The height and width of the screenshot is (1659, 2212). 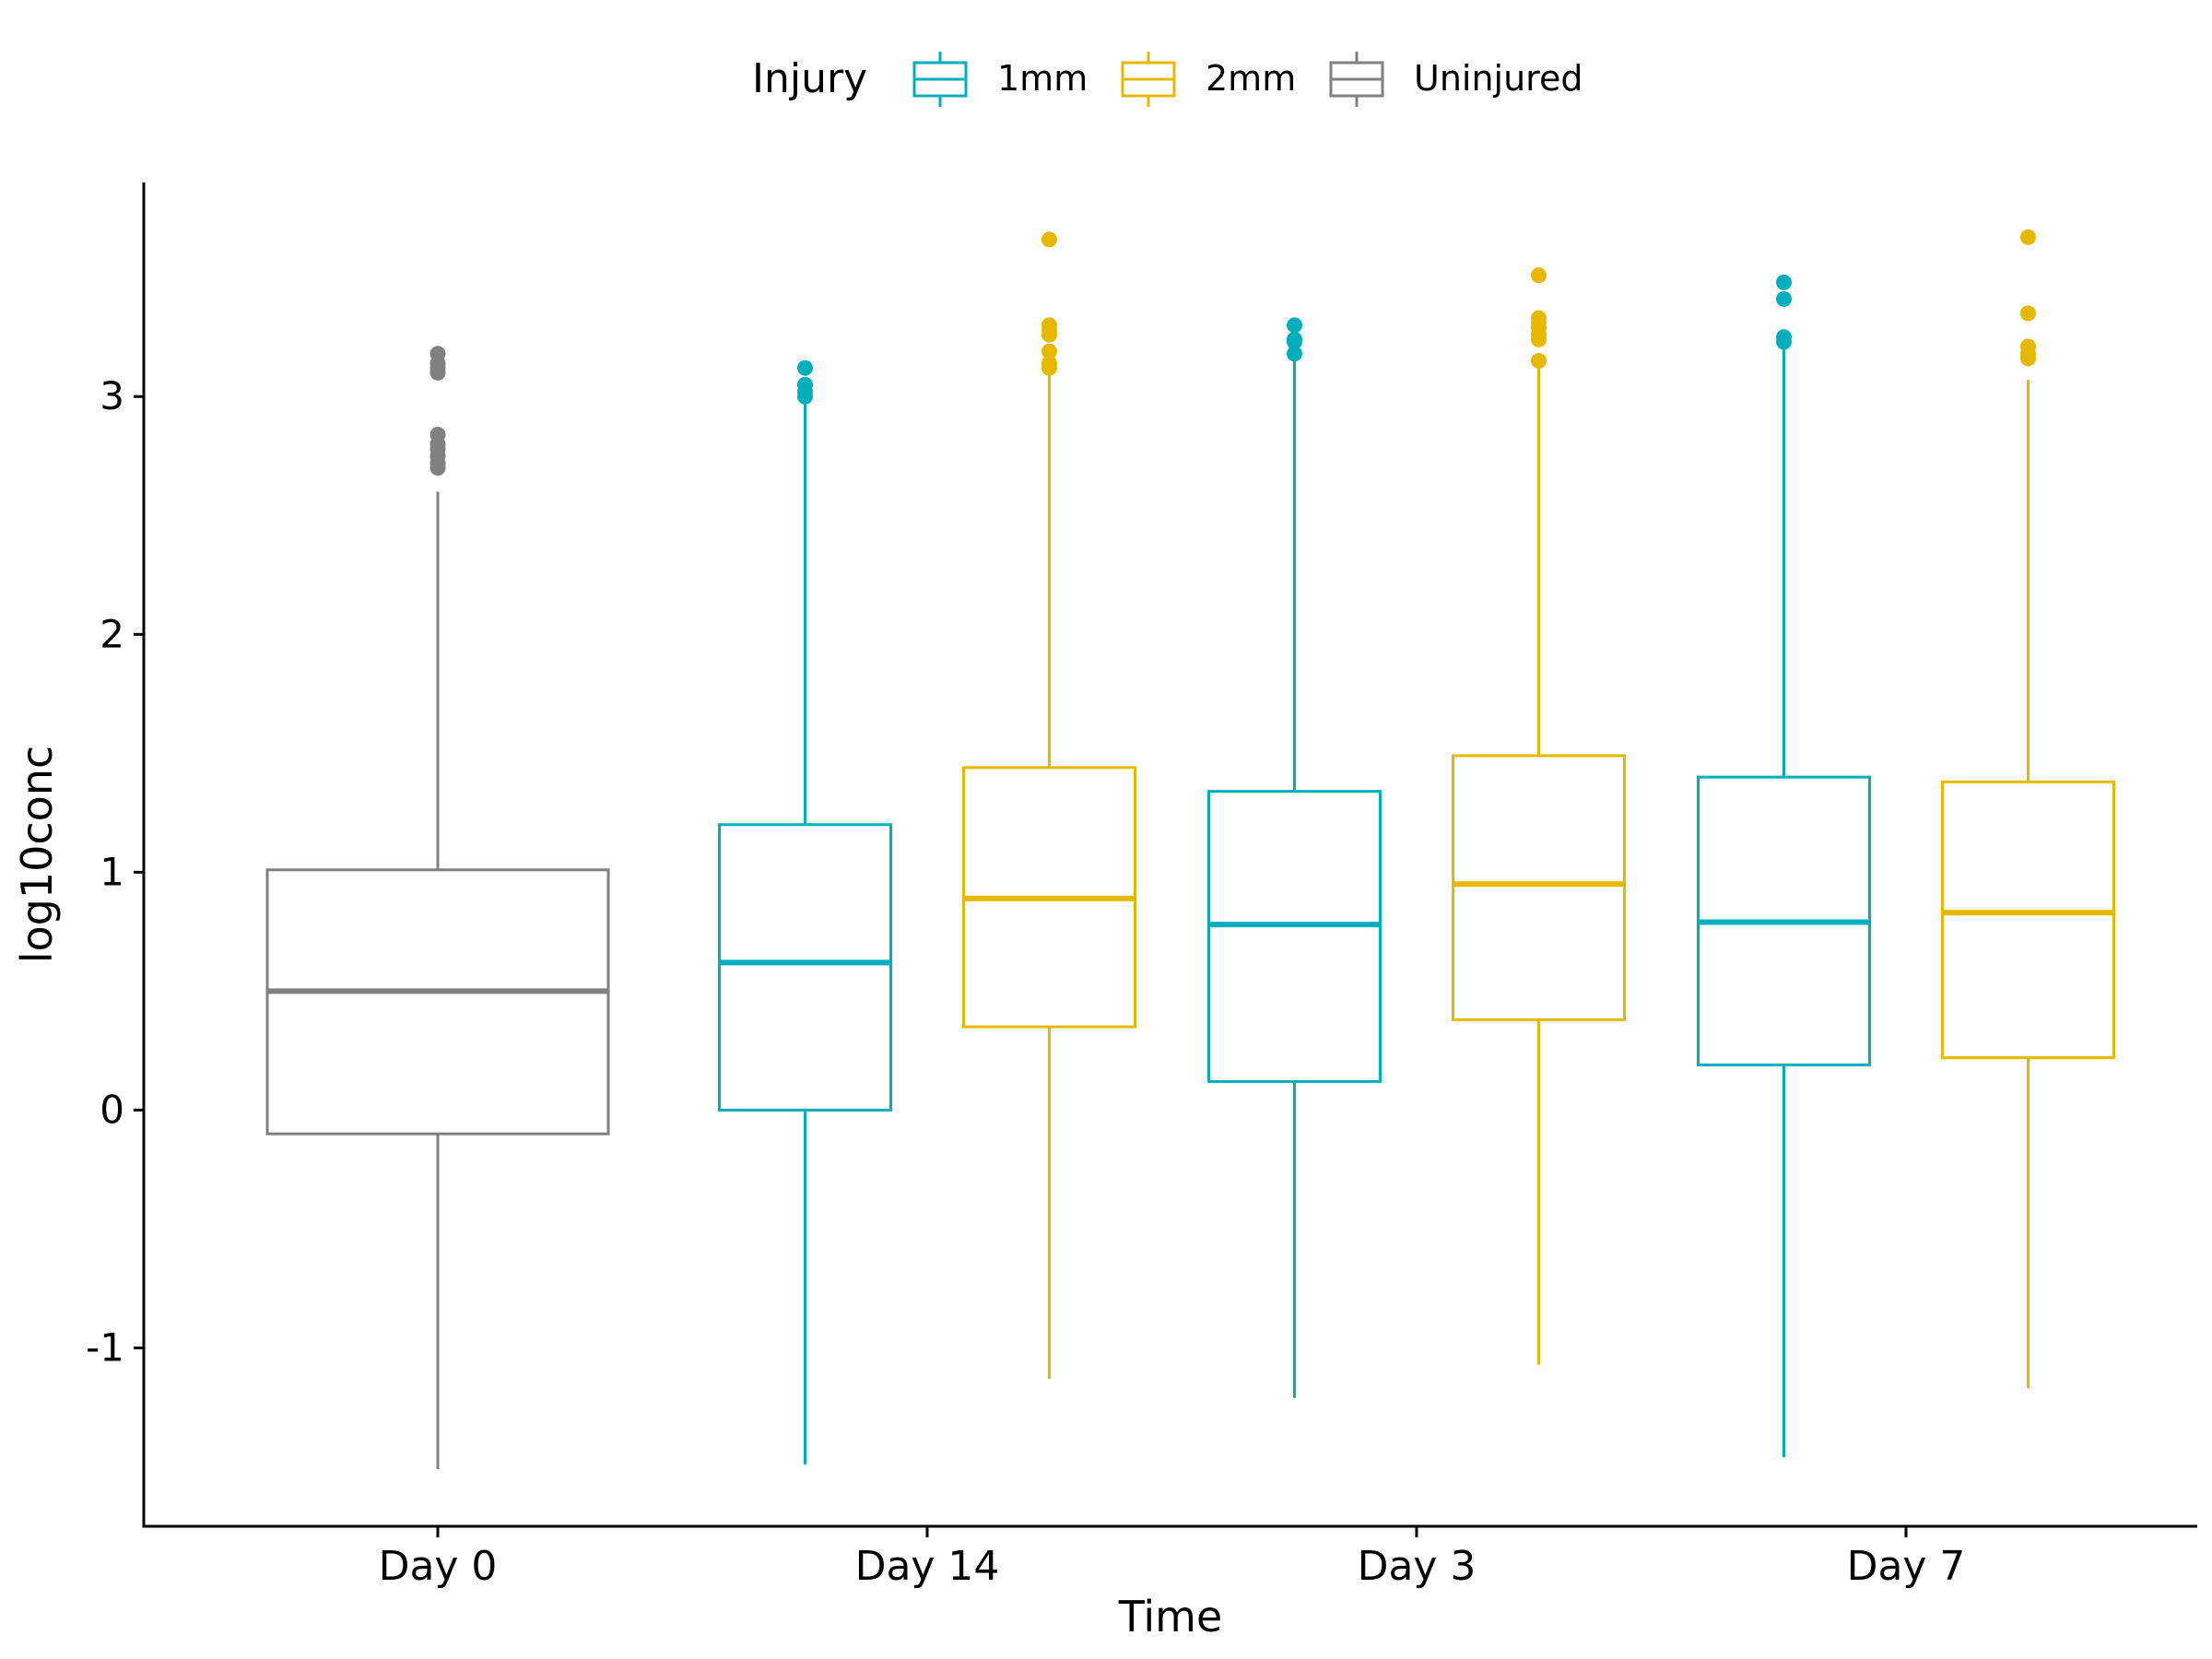 I want to click on box-day-3-1mm, so click(x=1294, y=857).